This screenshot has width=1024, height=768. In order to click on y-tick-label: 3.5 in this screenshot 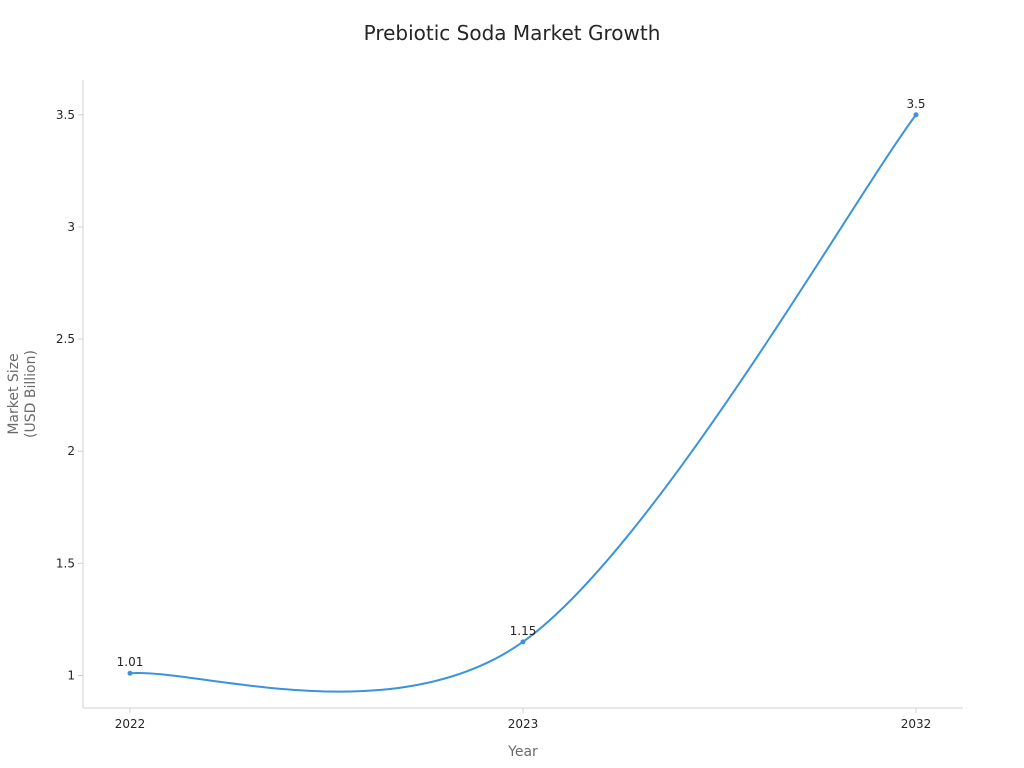, I will do `click(65, 115)`.